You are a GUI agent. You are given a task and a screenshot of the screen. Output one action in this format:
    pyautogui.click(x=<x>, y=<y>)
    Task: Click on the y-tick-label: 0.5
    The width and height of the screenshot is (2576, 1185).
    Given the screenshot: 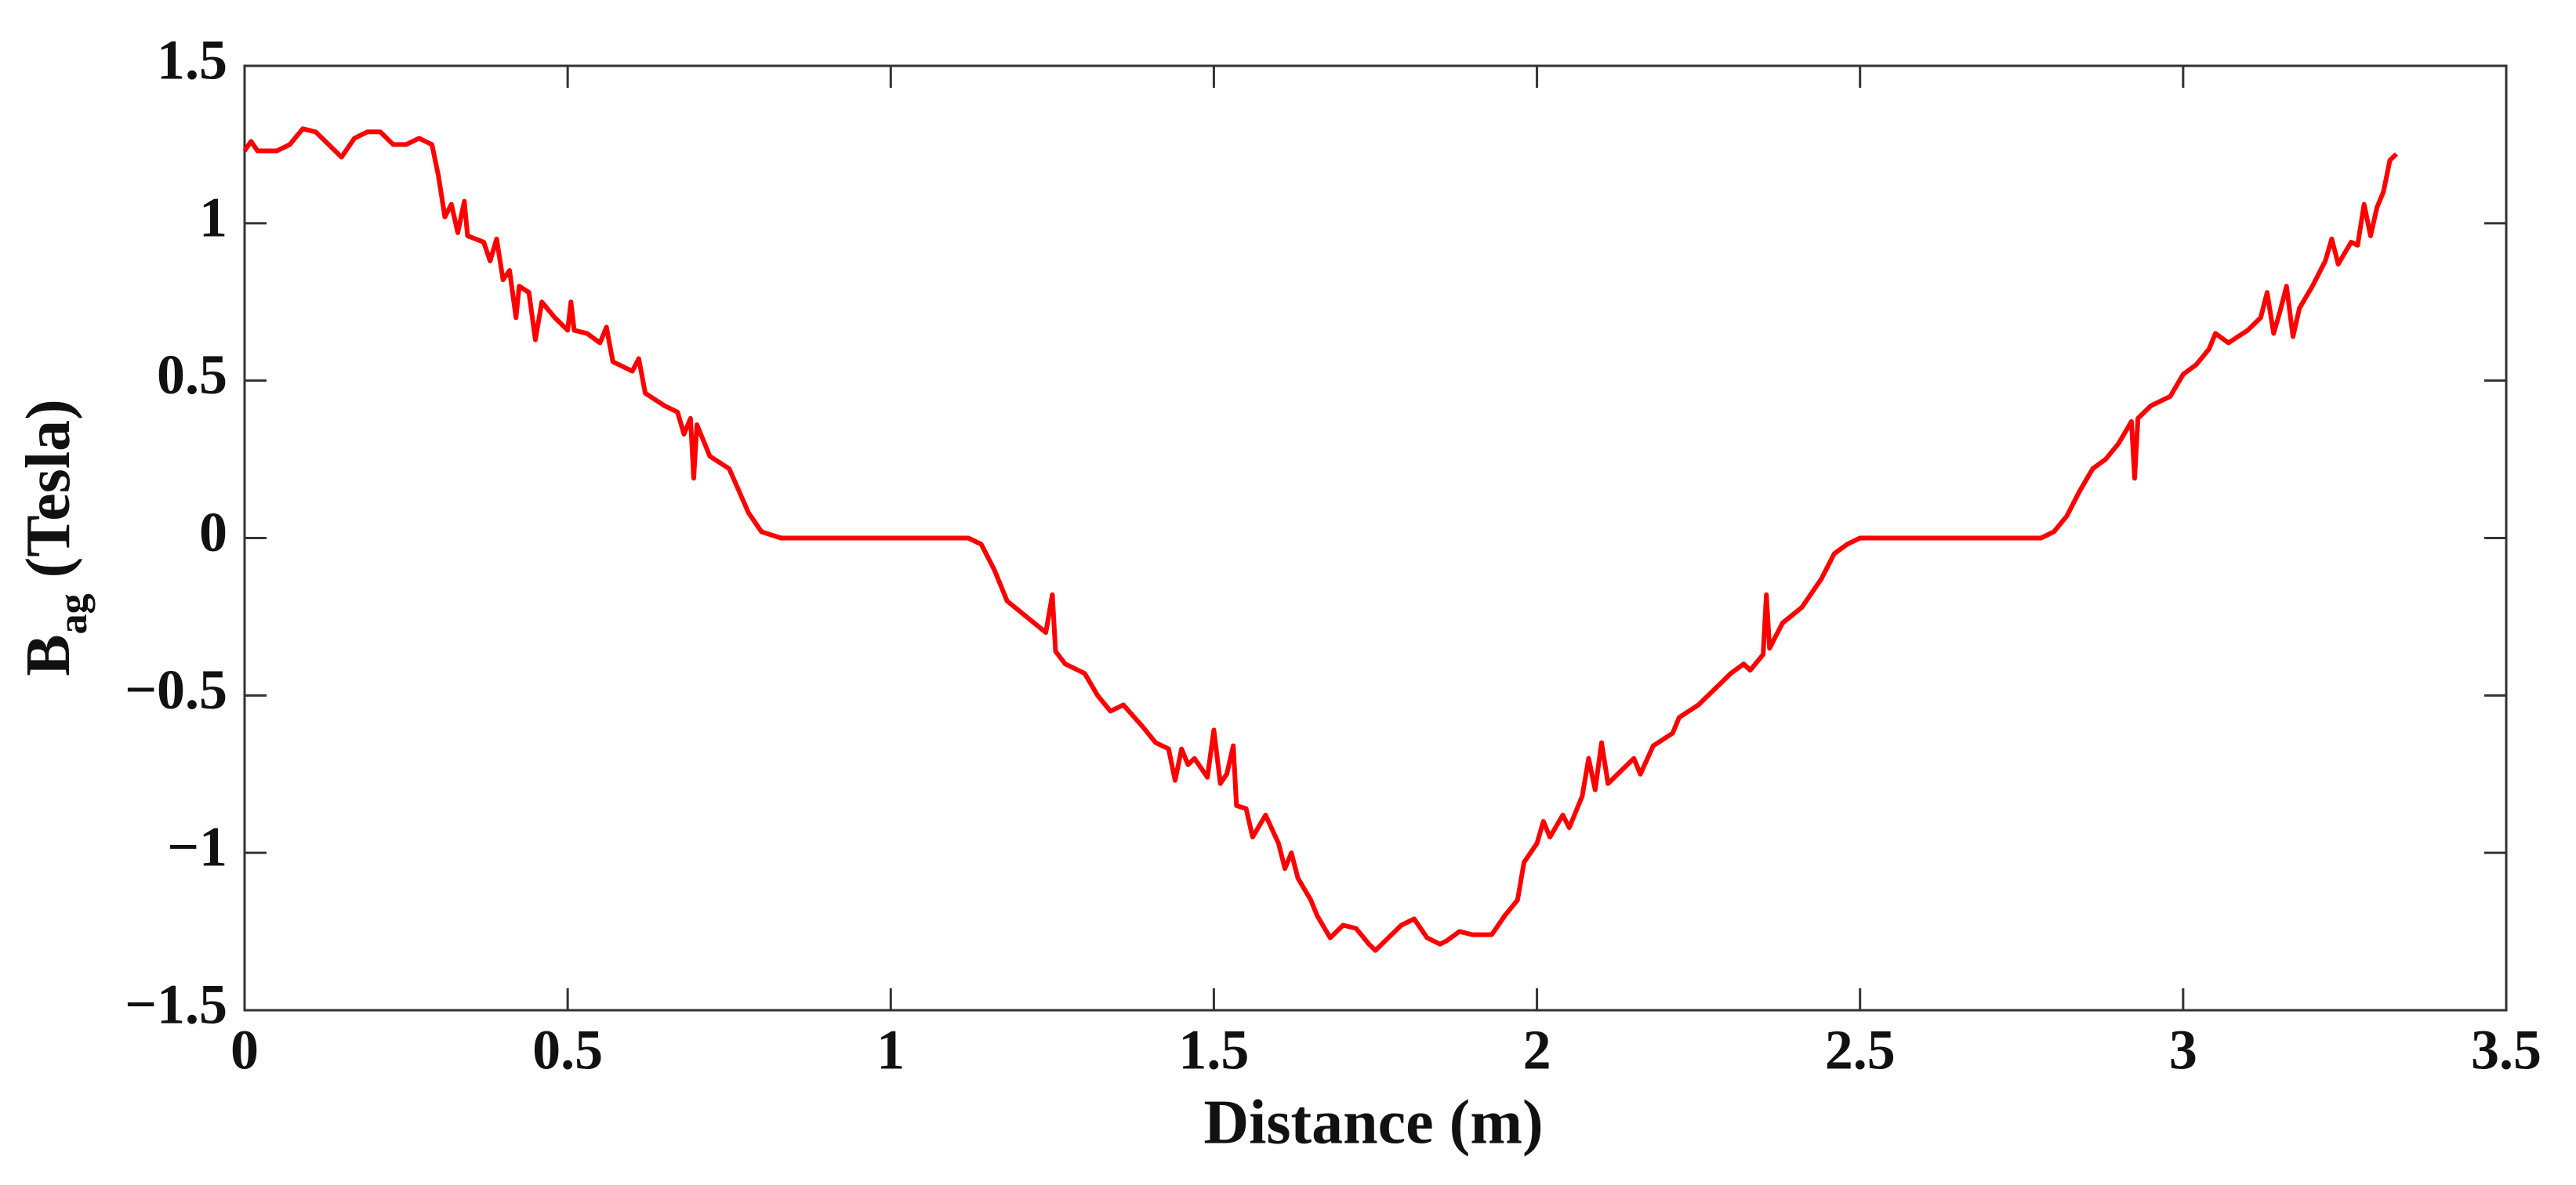 What is the action you would take?
    pyautogui.click(x=192, y=374)
    